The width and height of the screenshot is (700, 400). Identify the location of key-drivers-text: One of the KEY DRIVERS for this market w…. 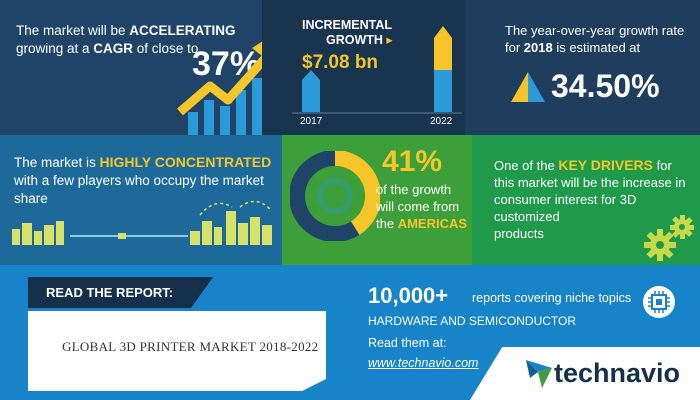
(590, 199).